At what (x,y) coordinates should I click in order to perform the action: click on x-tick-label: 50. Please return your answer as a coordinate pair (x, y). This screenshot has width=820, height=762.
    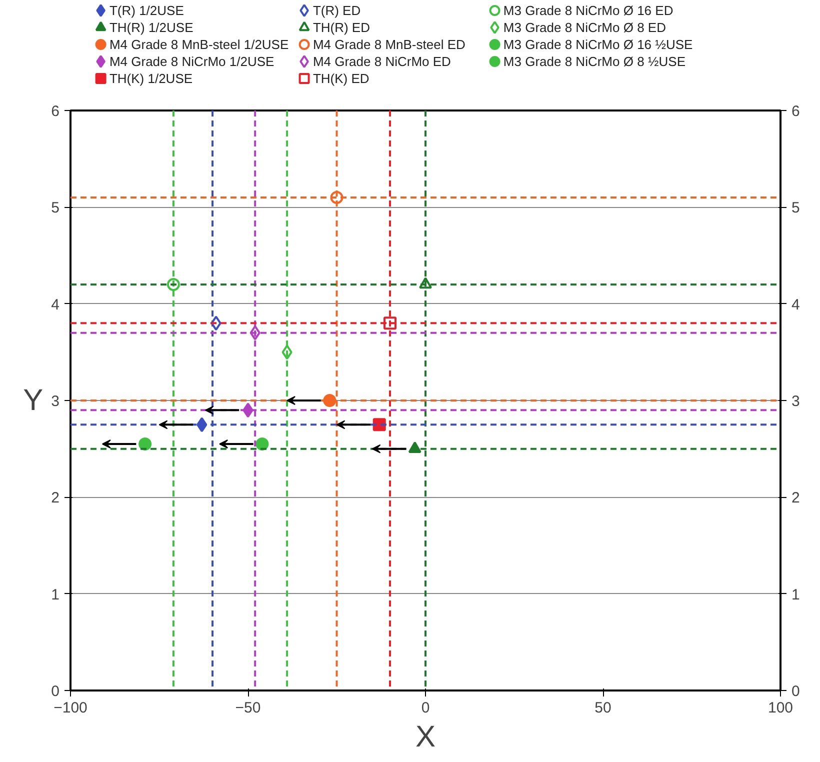
    Looking at the image, I should click on (603, 708).